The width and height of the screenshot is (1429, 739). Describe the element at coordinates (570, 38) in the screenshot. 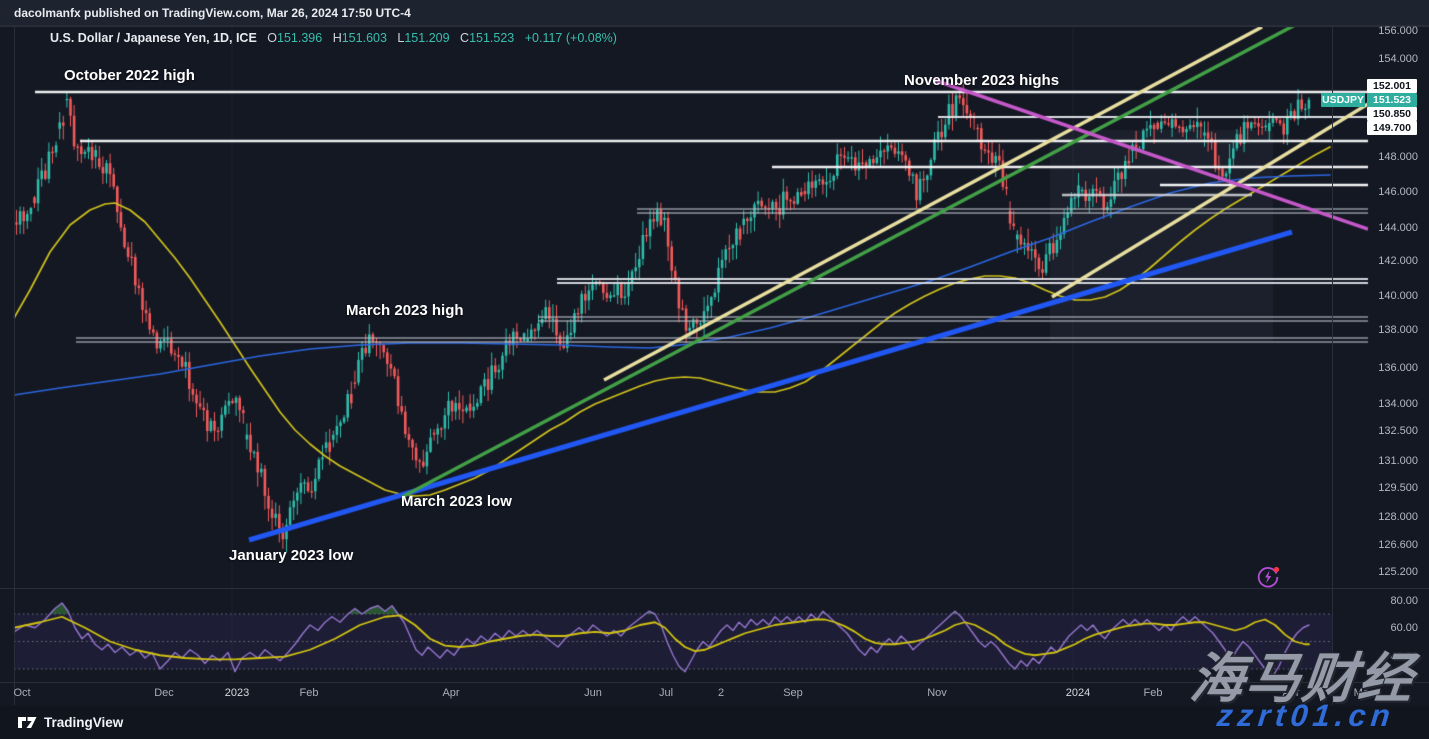

I see `change-value: +0.117 (+0.08%)` at that location.